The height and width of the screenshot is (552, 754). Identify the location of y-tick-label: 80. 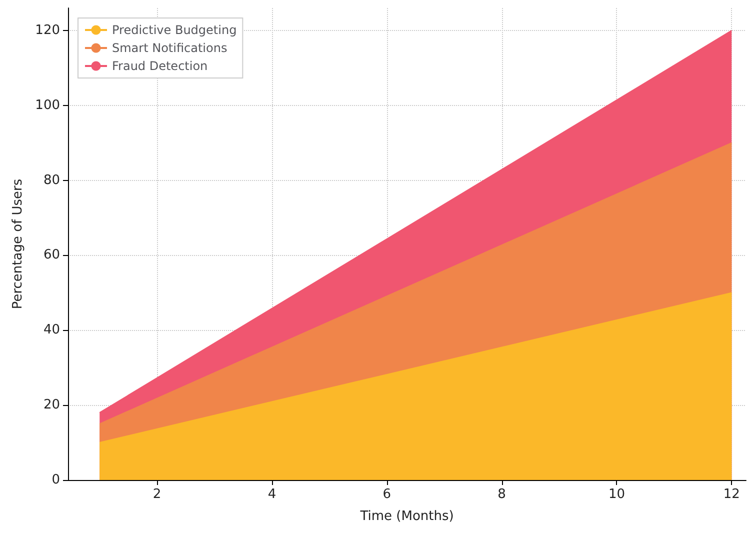
(51, 180).